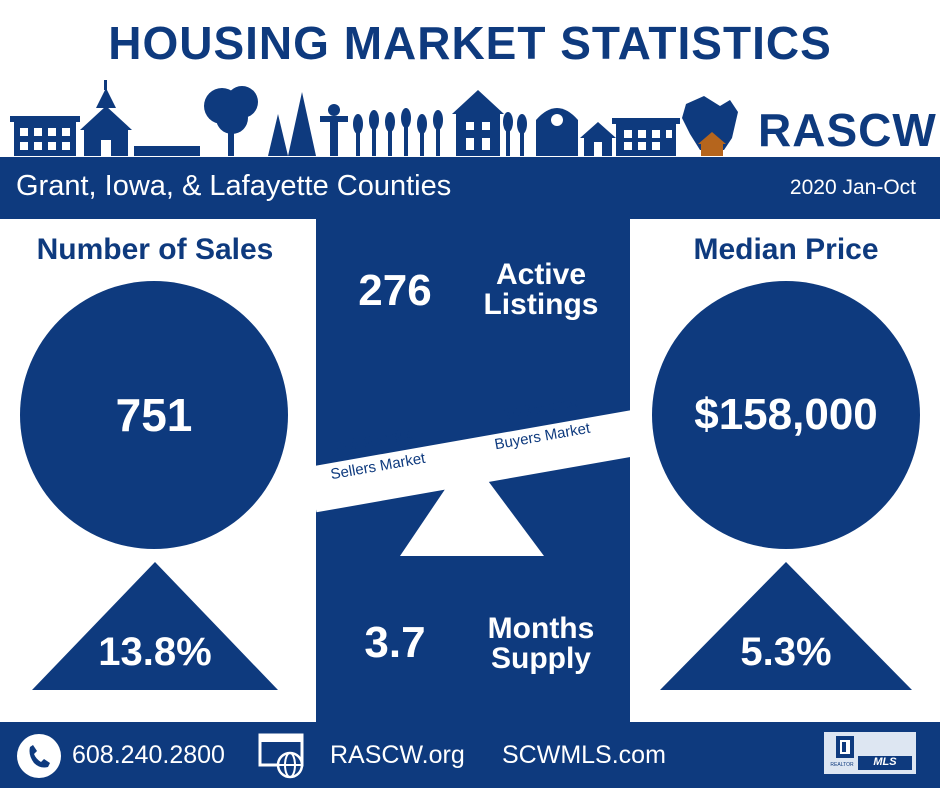 The height and width of the screenshot is (788, 940). I want to click on mls-badge-text: MLS, so click(885, 762).